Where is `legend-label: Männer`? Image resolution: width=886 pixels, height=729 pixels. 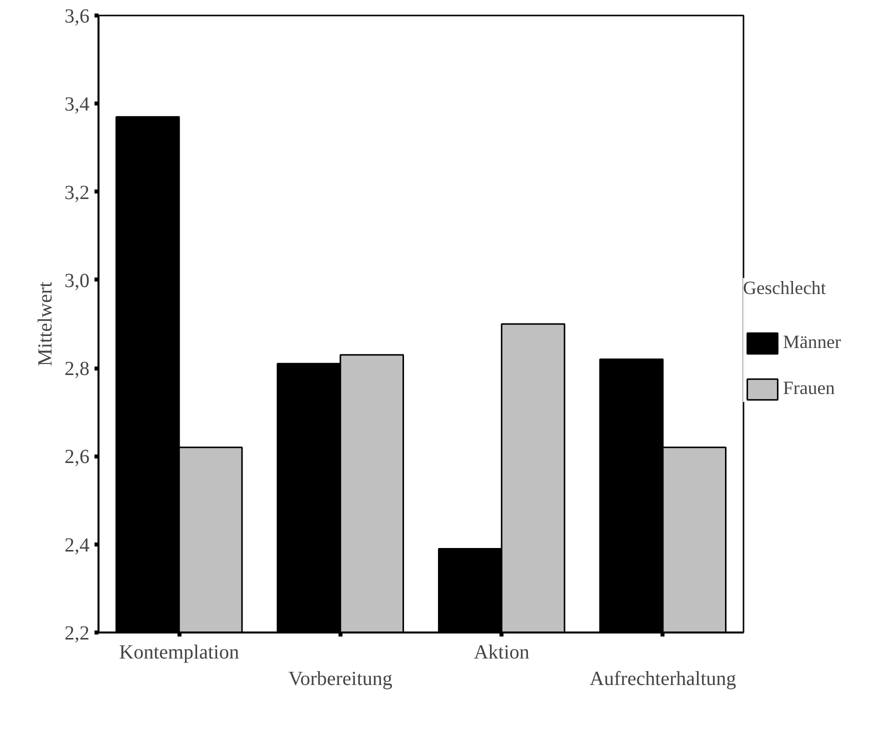 legend-label: Männer is located at coordinates (812, 343).